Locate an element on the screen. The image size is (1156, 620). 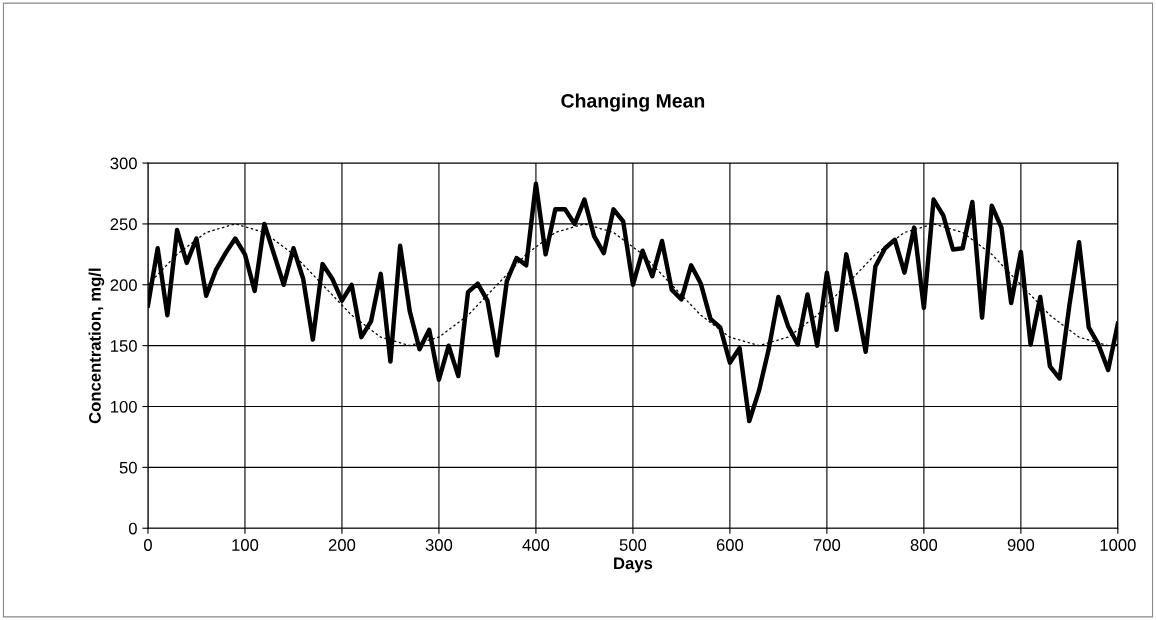
x-tick-label: 400 is located at coordinates (536, 545).